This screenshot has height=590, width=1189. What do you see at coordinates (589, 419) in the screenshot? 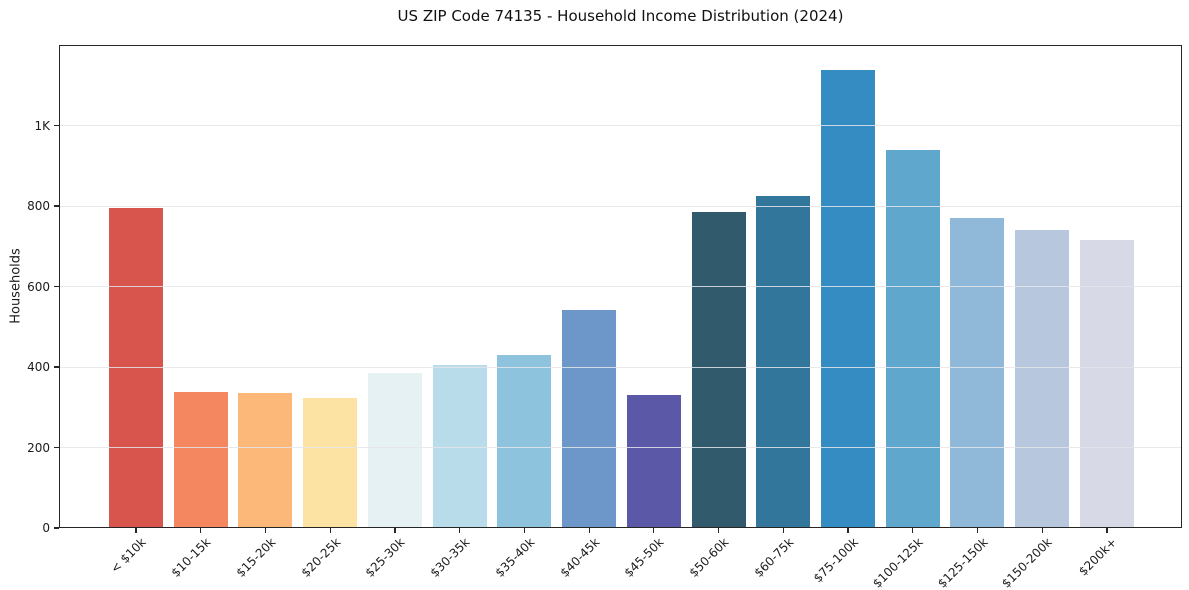
I see `bar-$40-45k` at bounding box center [589, 419].